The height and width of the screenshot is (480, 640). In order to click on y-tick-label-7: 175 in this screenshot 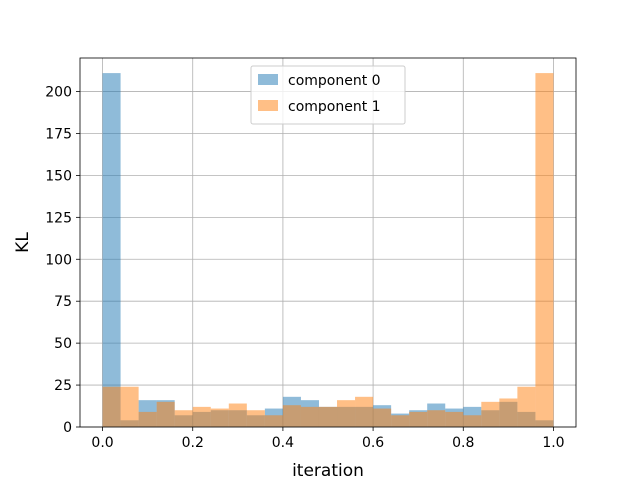, I will do `click(58, 134)`.